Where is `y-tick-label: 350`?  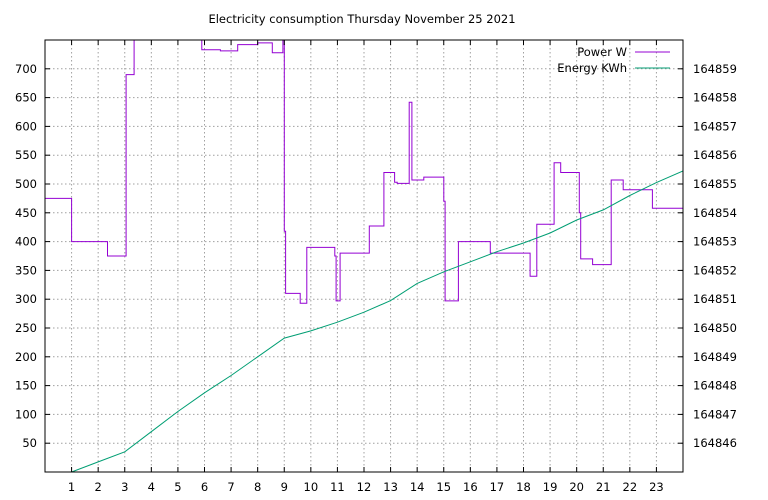 y-tick-label: 350 is located at coordinates (26, 270).